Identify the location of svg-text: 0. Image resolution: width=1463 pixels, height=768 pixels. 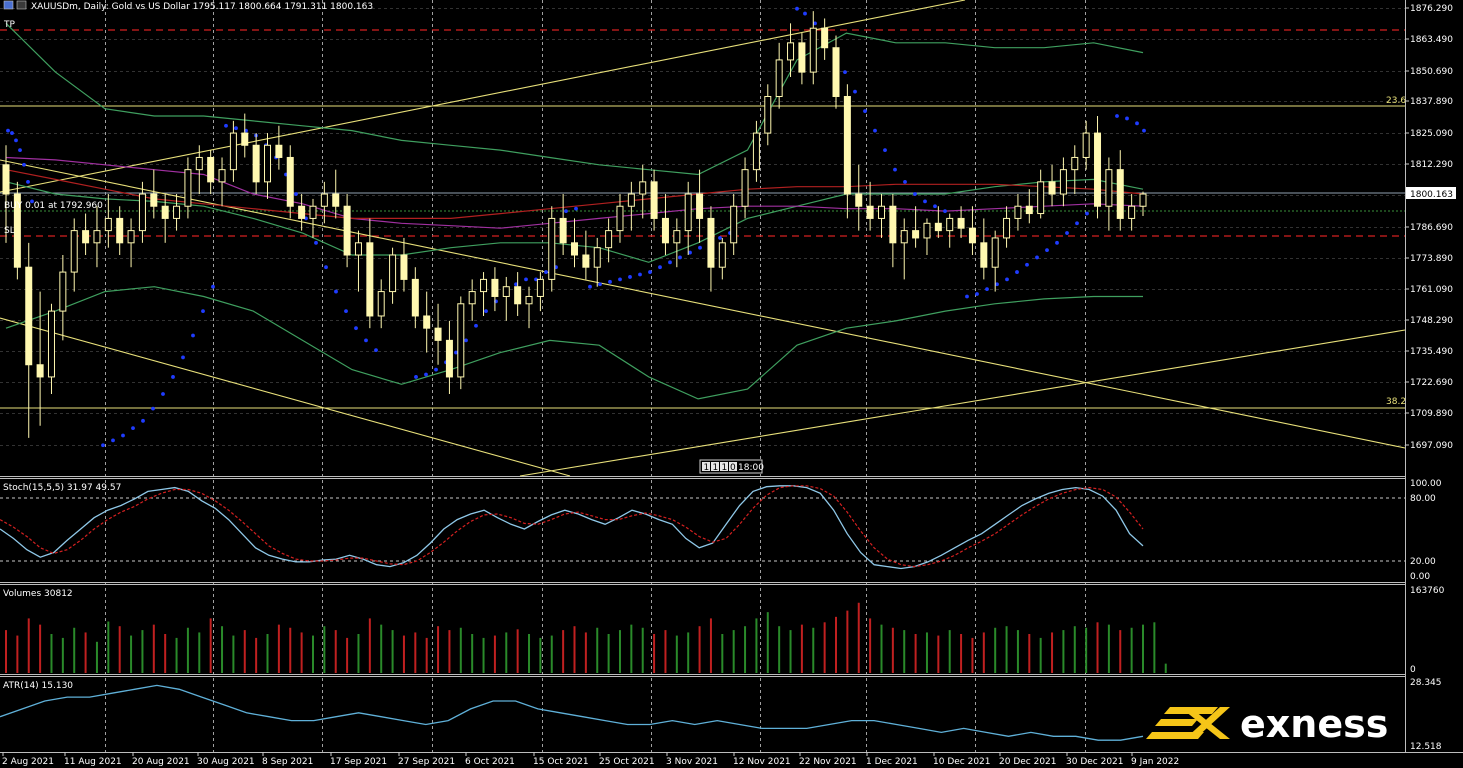
(733, 468).